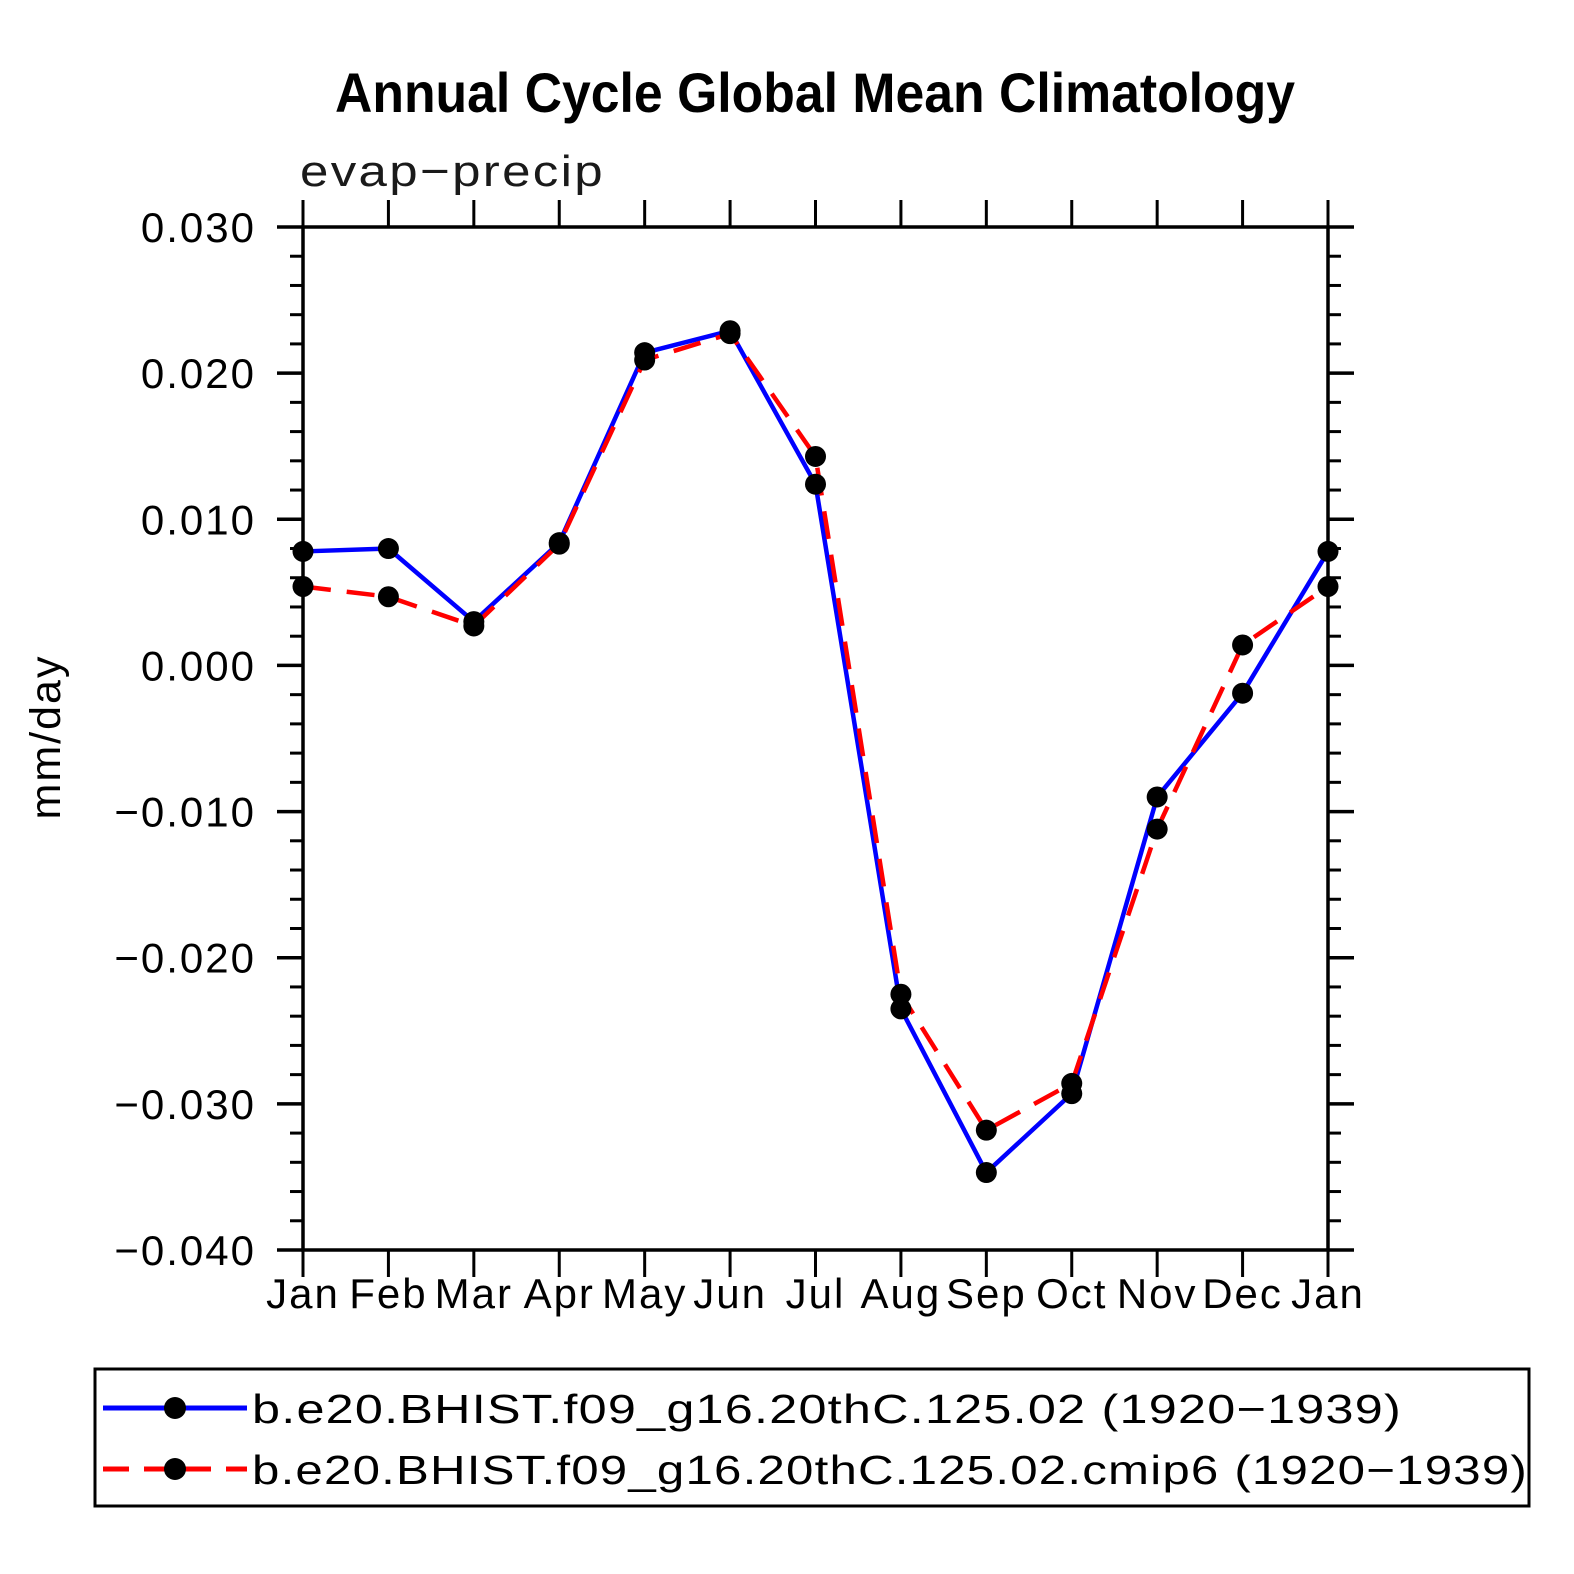 The height and width of the screenshot is (1574, 1574). I want to click on x-tick-label: Apr, so click(559, 1293).